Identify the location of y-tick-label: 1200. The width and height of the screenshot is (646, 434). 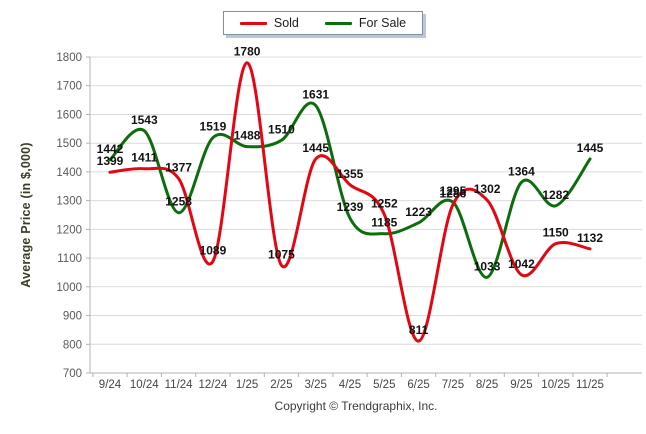
(69, 230).